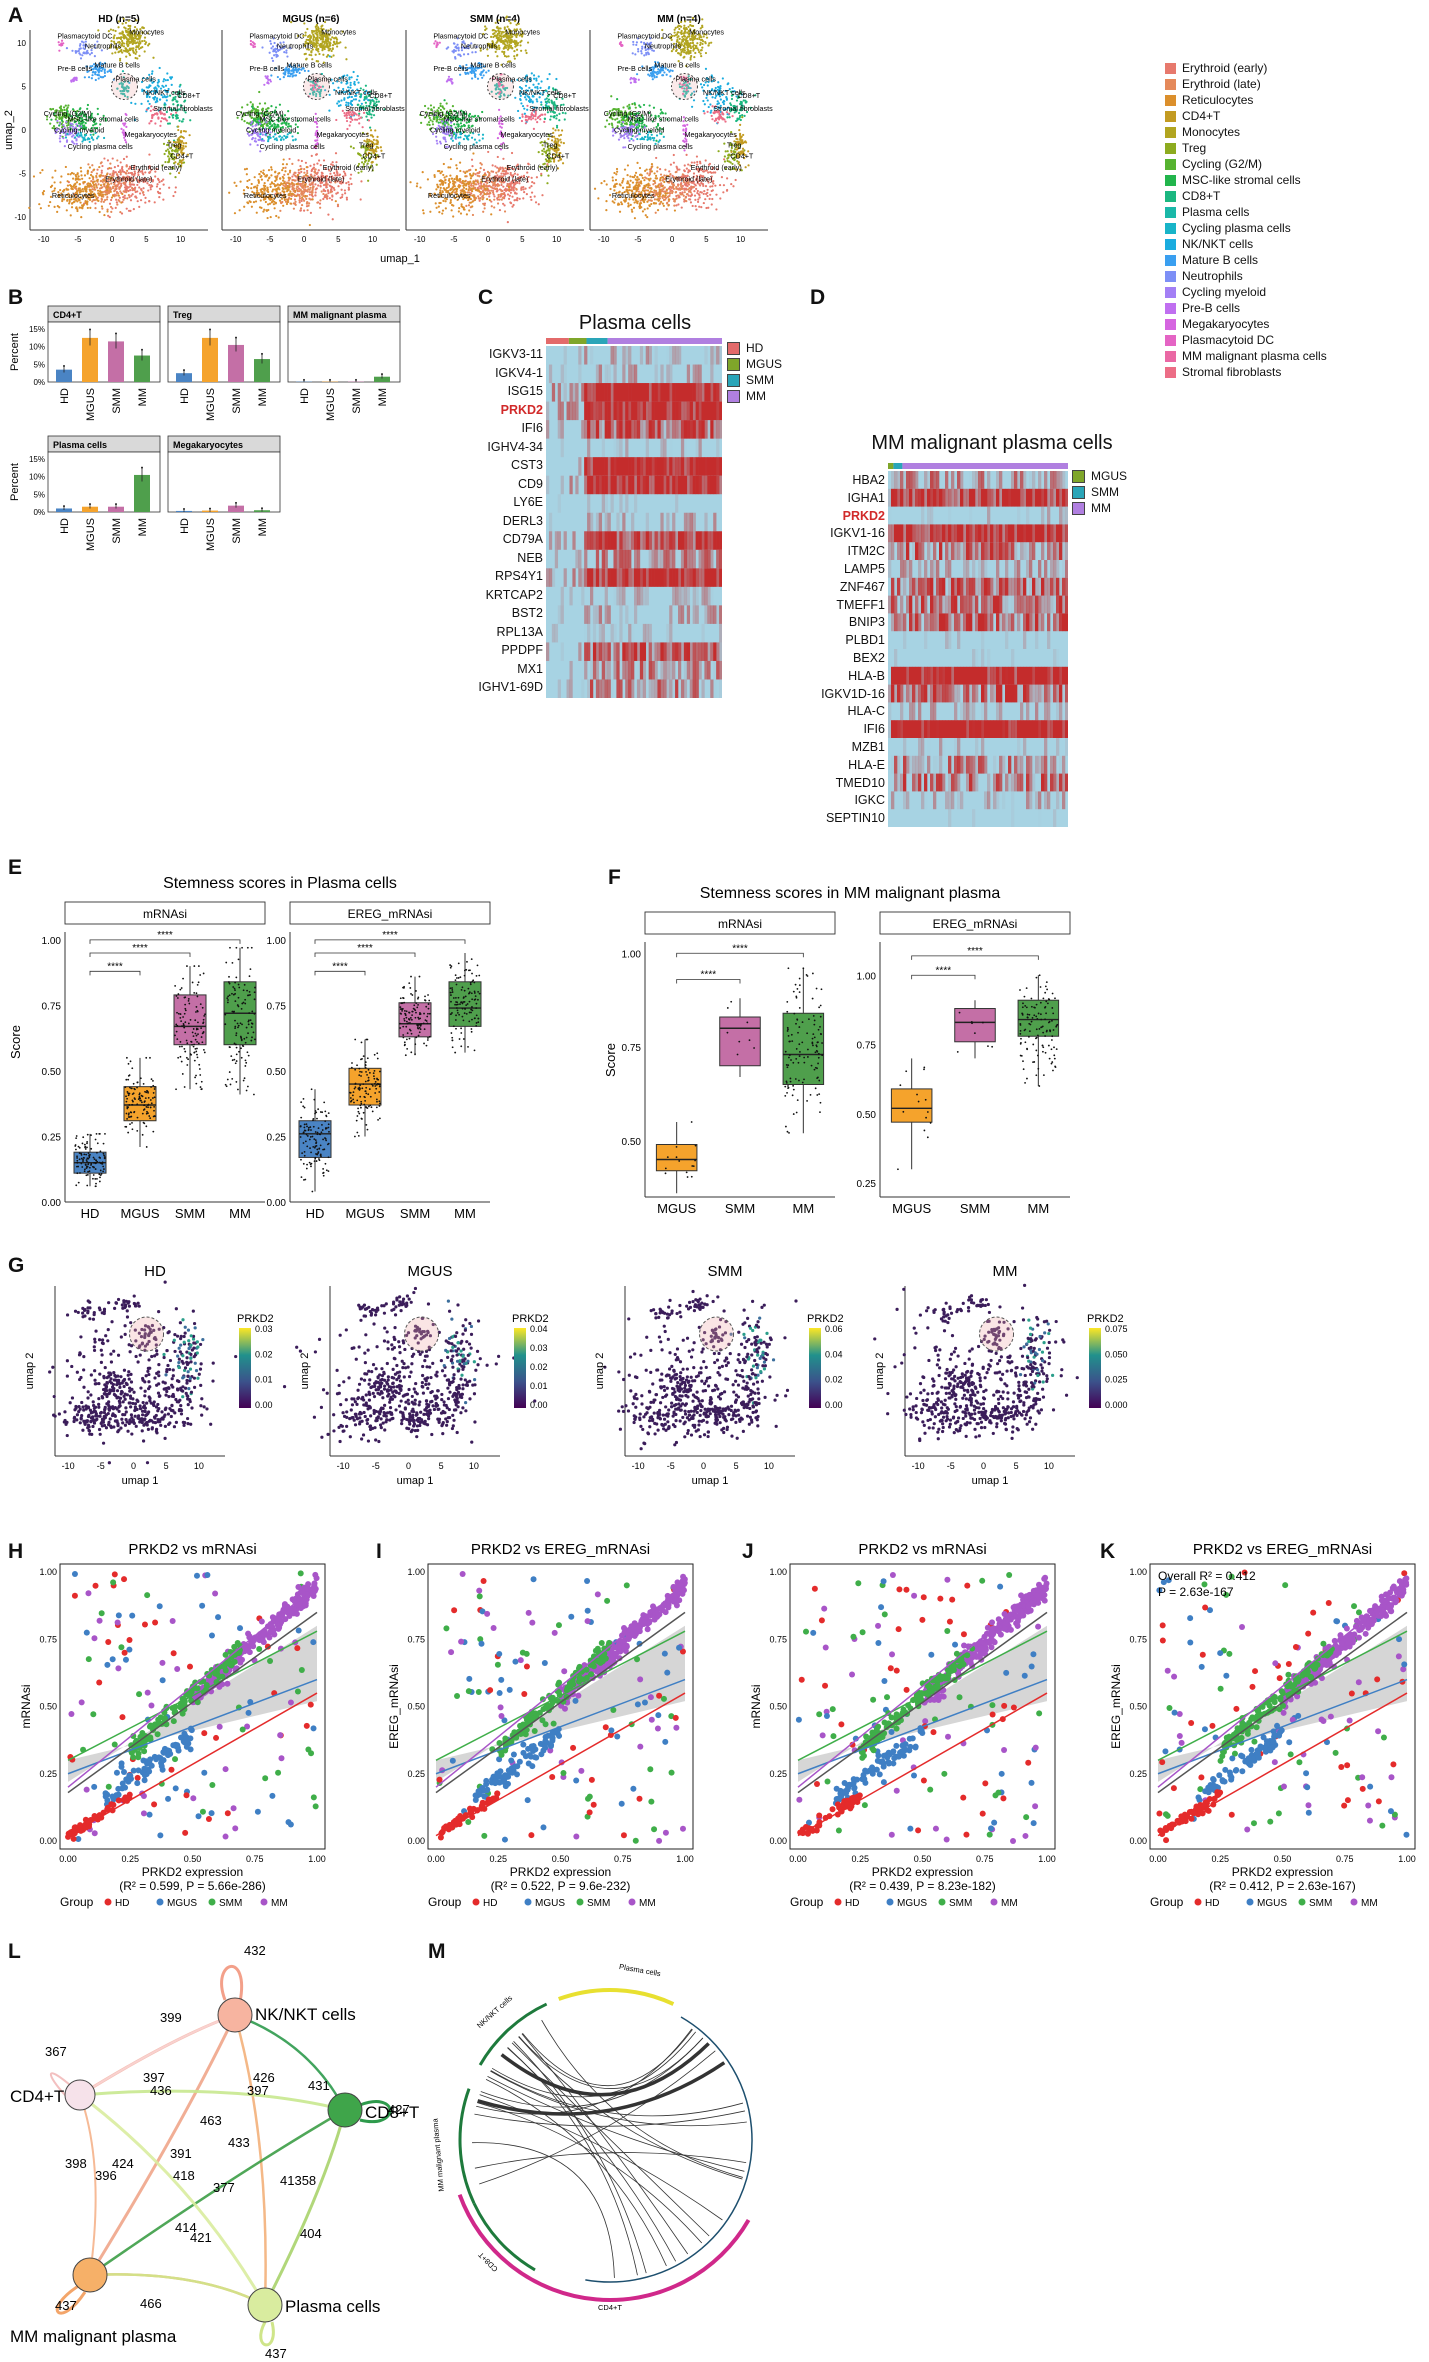  What do you see at coordinates (293, 146) in the screenshot?
I see `umap-cluster-label: Cycling plasma cells` at bounding box center [293, 146].